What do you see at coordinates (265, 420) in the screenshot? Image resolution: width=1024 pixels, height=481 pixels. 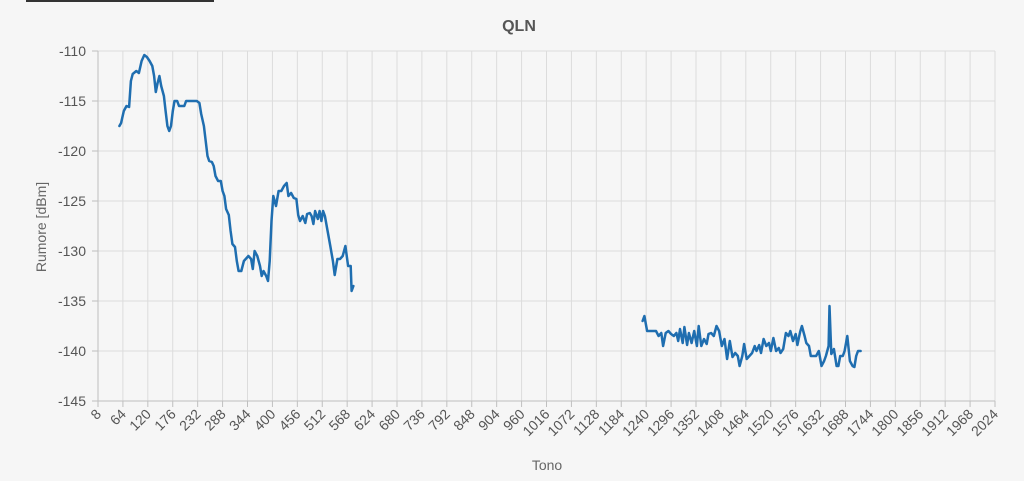 I see `x-tick-label: 400` at bounding box center [265, 420].